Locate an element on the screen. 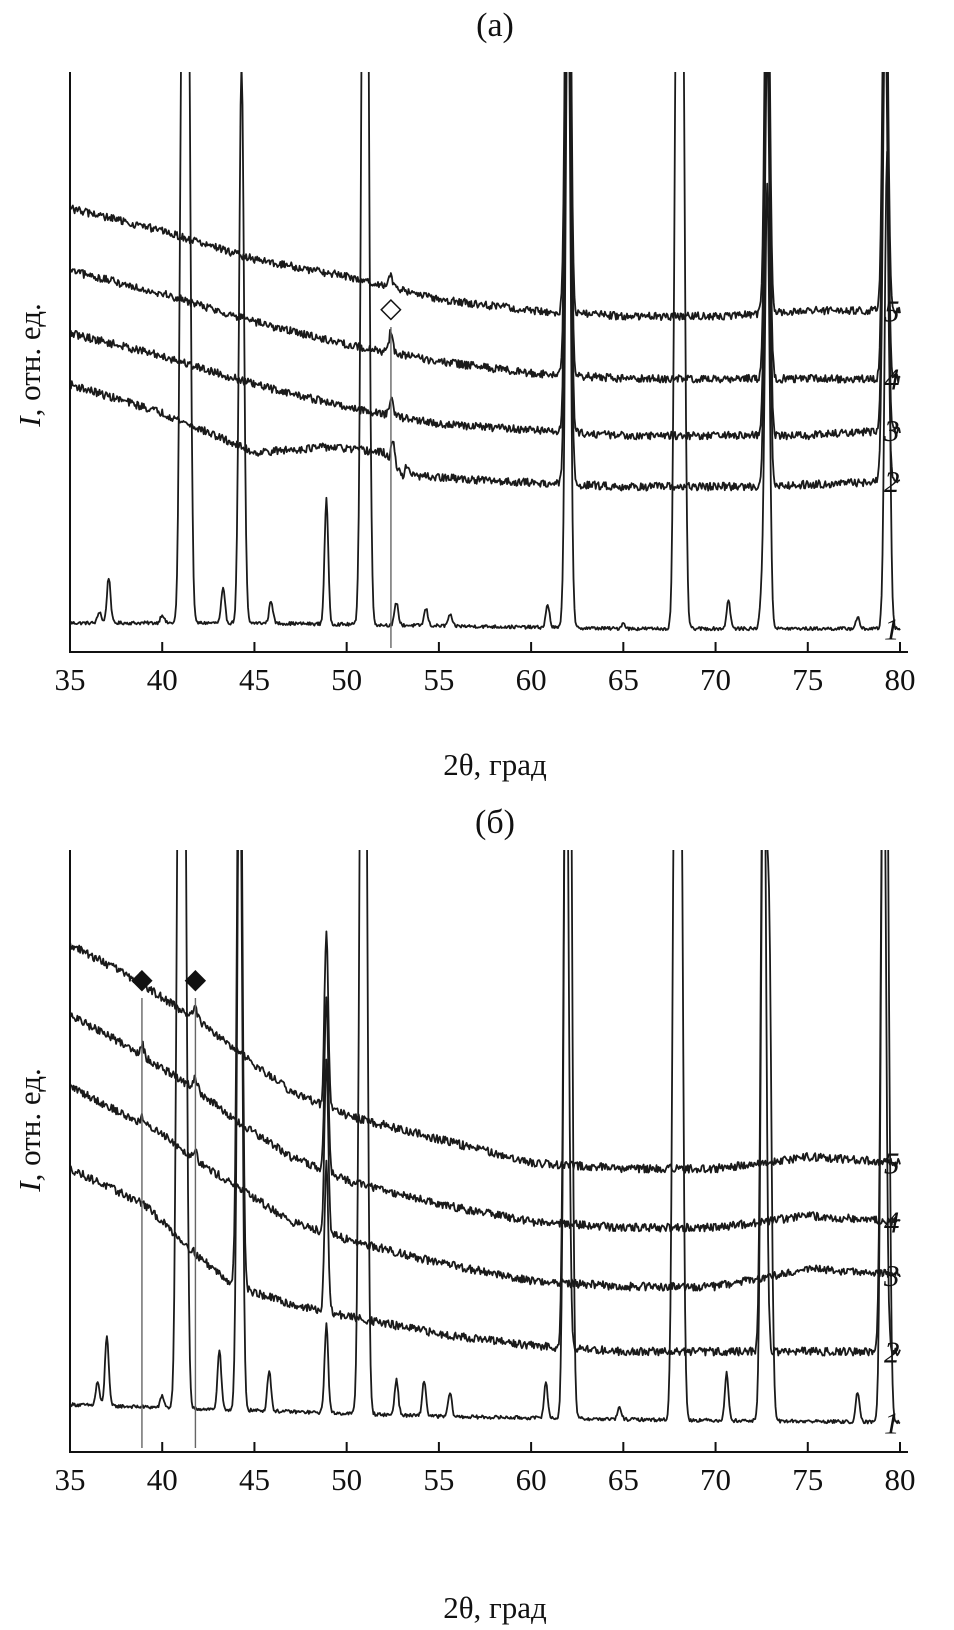 This screenshot has height=1630, width=954. panel-a-y-axis-label: I, отн. ед. is located at coordinates (29, 365).